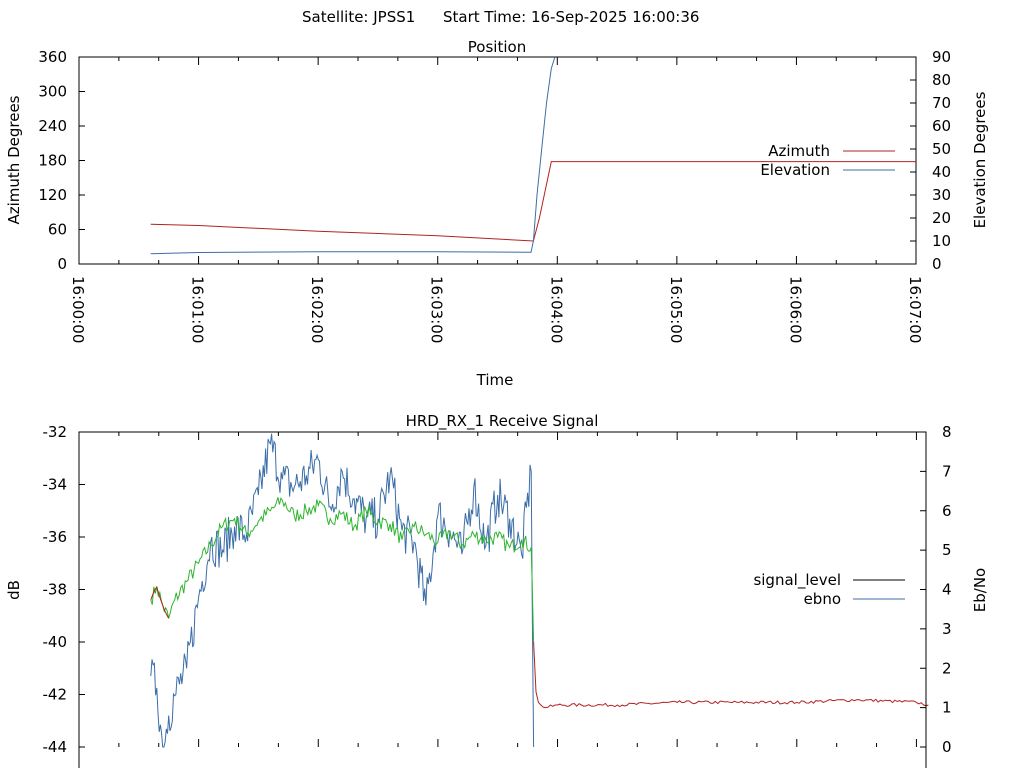 This screenshot has height=768, width=1024. What do you see at coordinates (495, 380) in the screenshot?
I see `position-x-axis-label: Time` at bounding box center [495, 380].